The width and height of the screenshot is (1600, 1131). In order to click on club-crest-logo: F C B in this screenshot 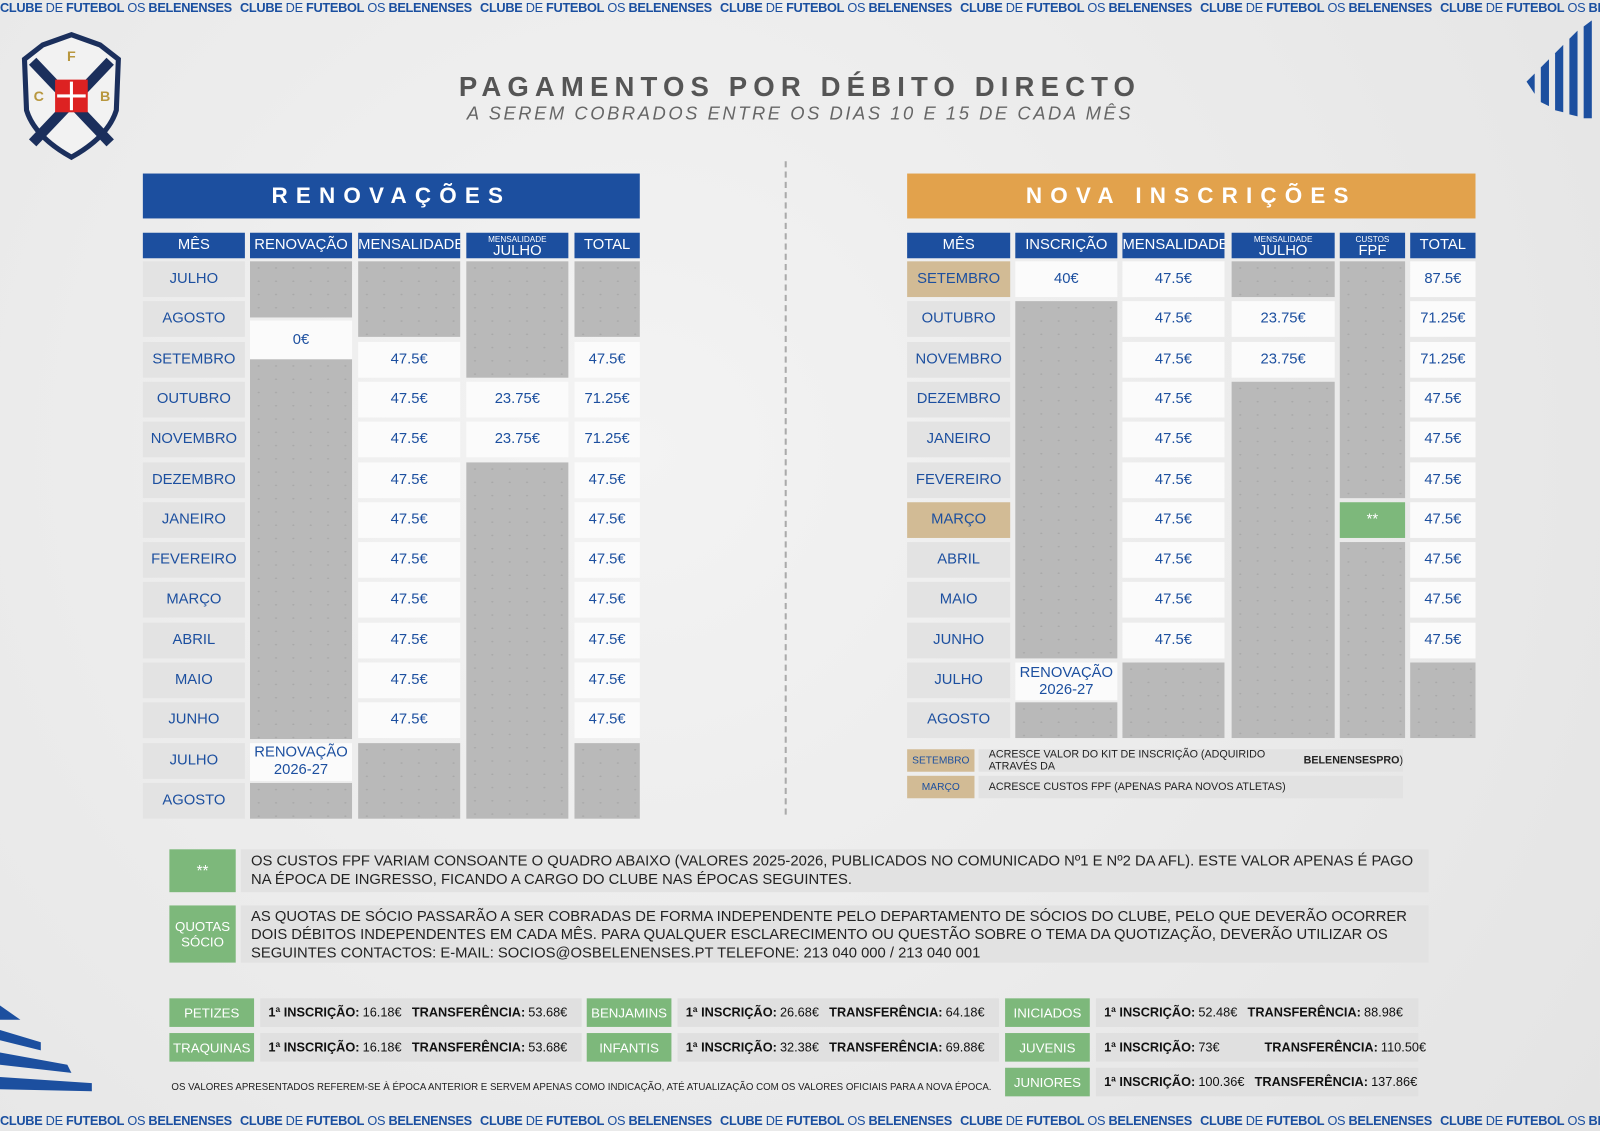, I will do `click(71, 96)`.